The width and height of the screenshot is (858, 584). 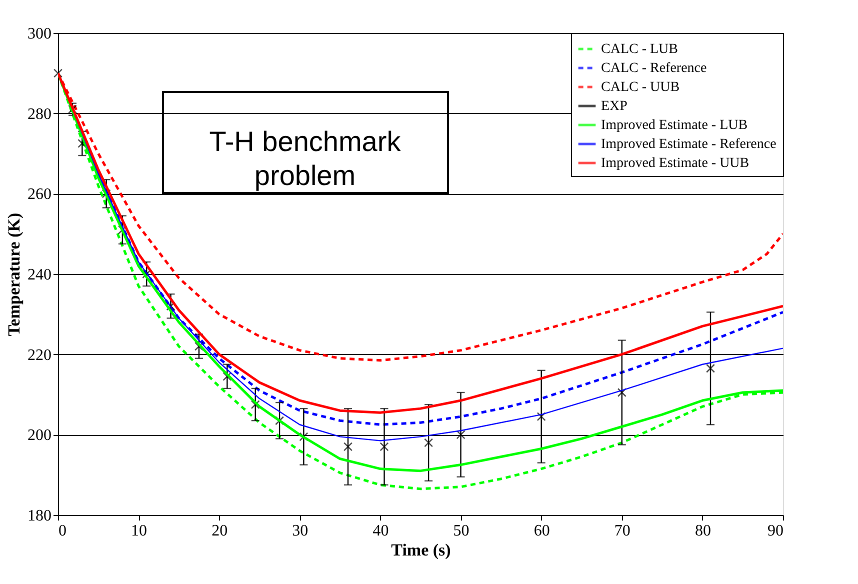 I want to click on x-tick-label: 30, so click(x=300, y=531).